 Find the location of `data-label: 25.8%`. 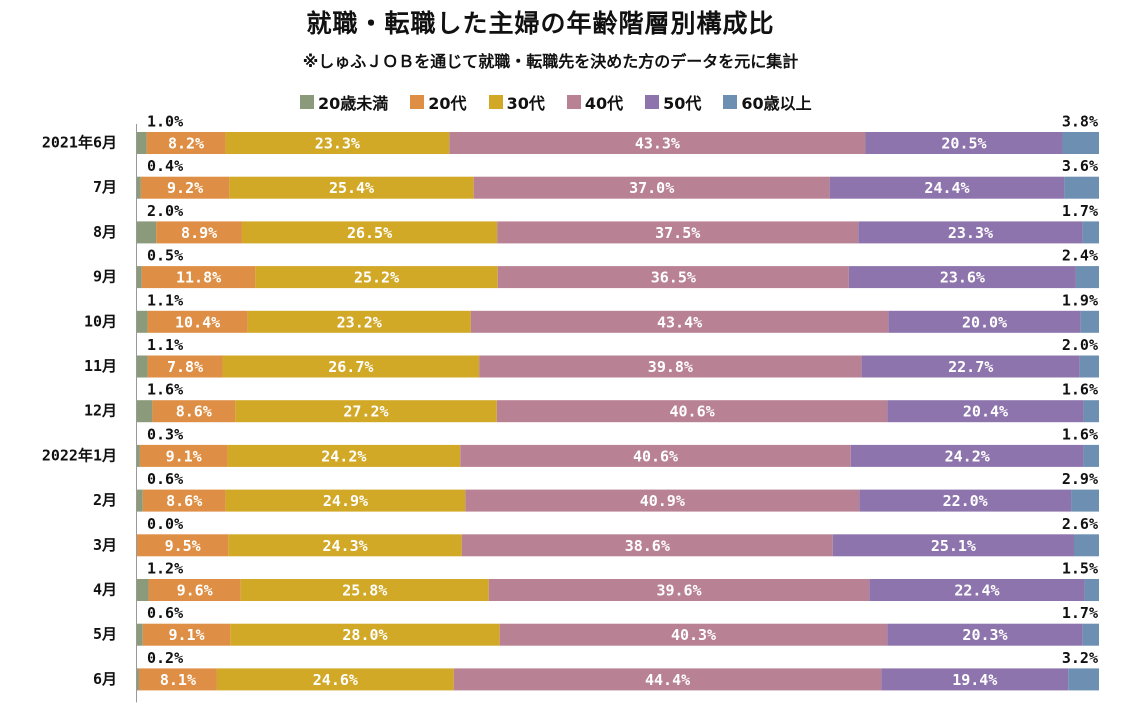

data-label: 25.8% is located at coordinates (364, 591).